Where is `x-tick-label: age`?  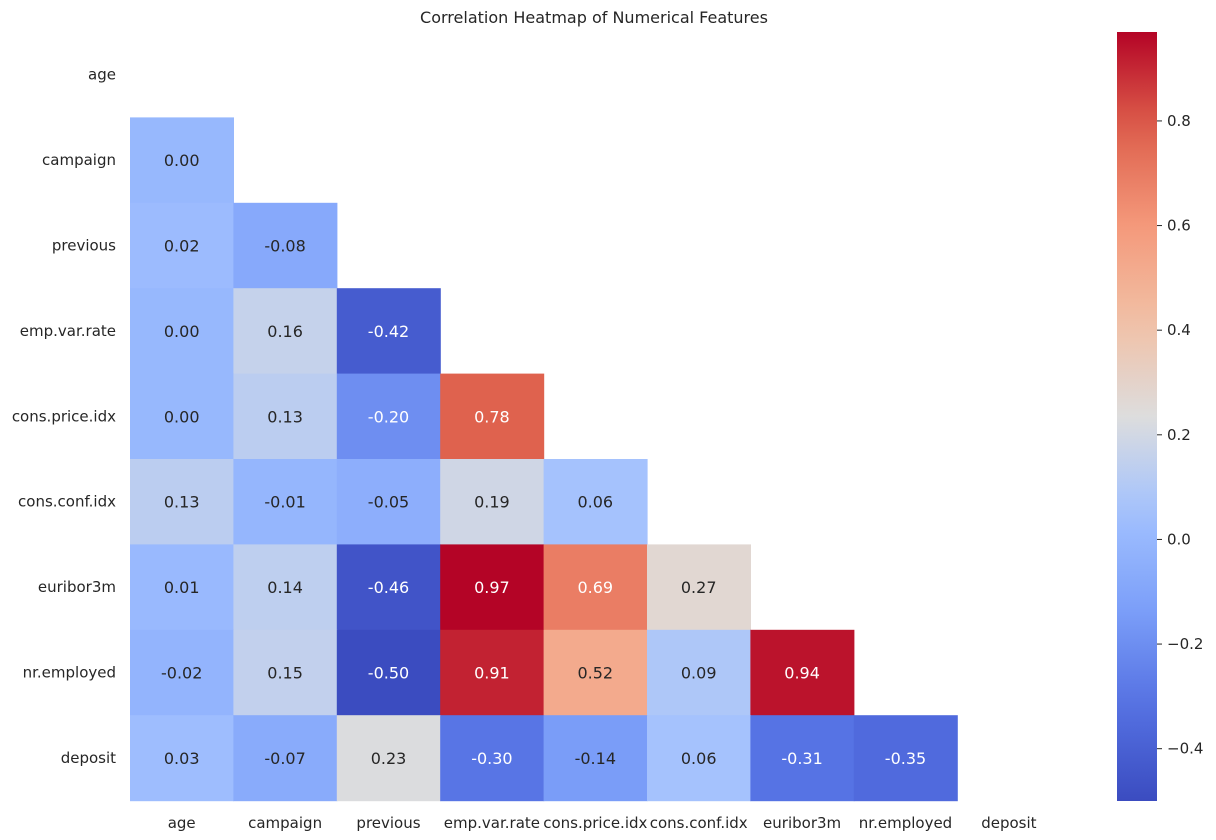 x-tick-label: age is located at coordinates (182, 823).